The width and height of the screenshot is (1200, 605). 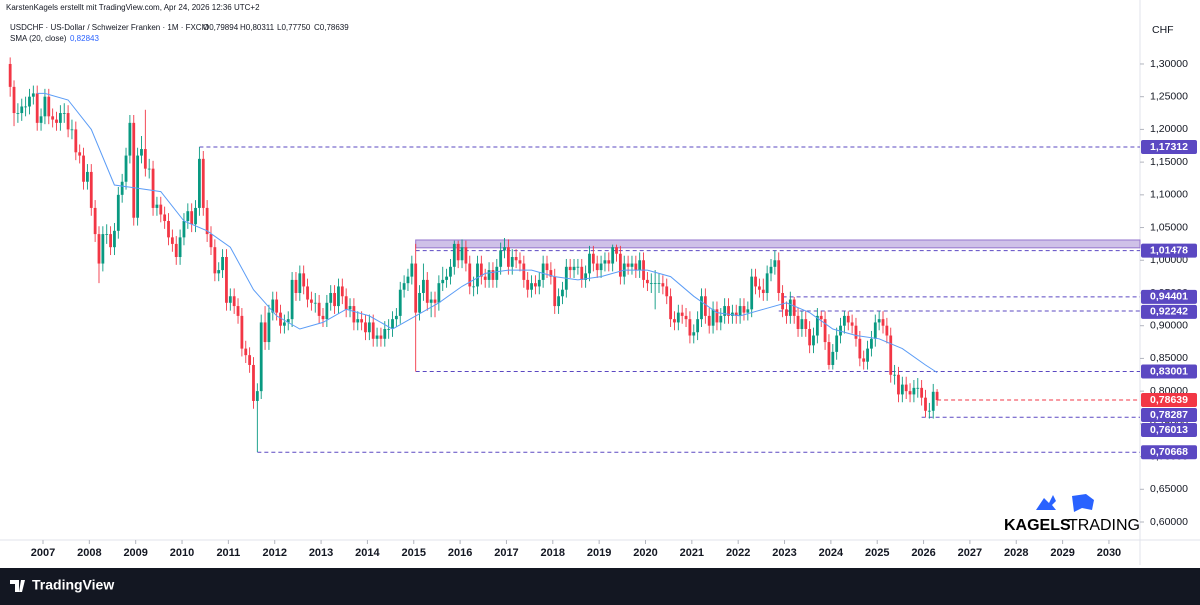 I want to click on y-tick-label: 1,20000, so click(x=1169, y=129).